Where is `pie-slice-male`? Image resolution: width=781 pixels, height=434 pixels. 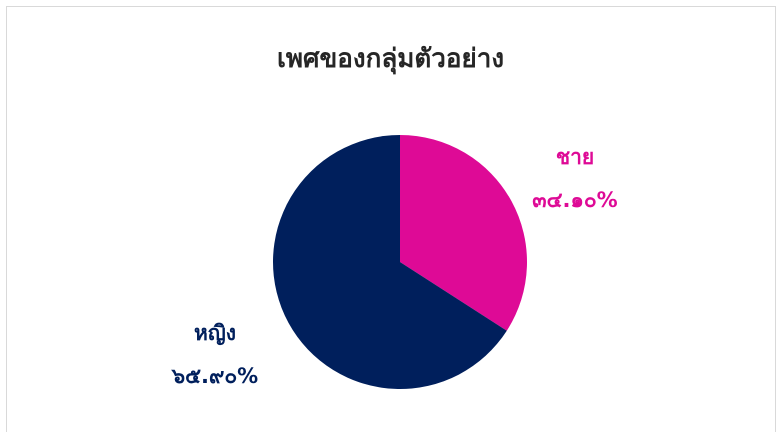
pie-slice-male is located at coordinates (463, 233).